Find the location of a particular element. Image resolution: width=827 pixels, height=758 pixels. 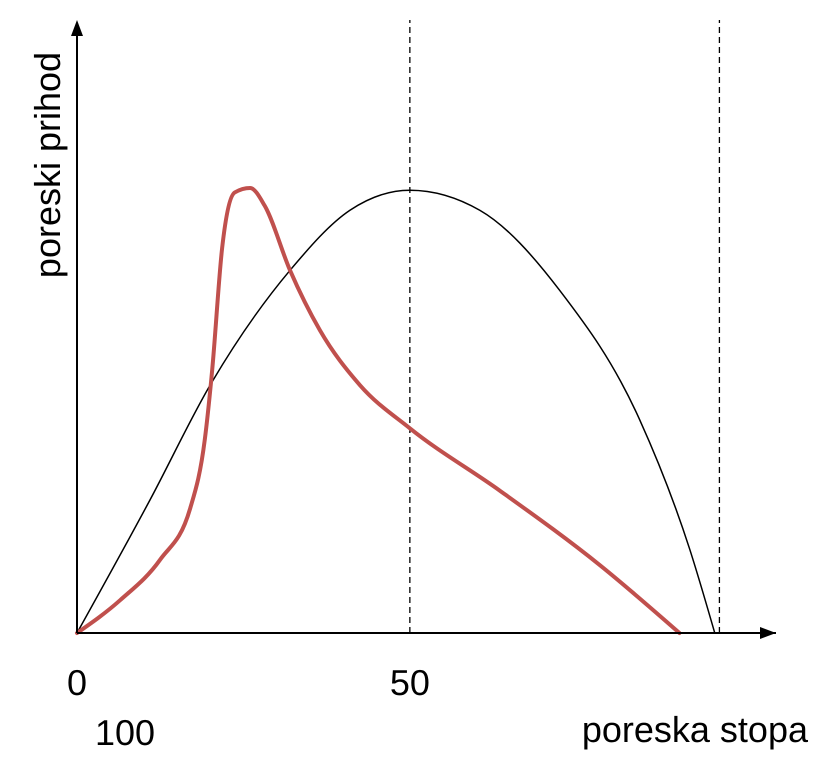

text: 100 is located at coordinates (125, 732).